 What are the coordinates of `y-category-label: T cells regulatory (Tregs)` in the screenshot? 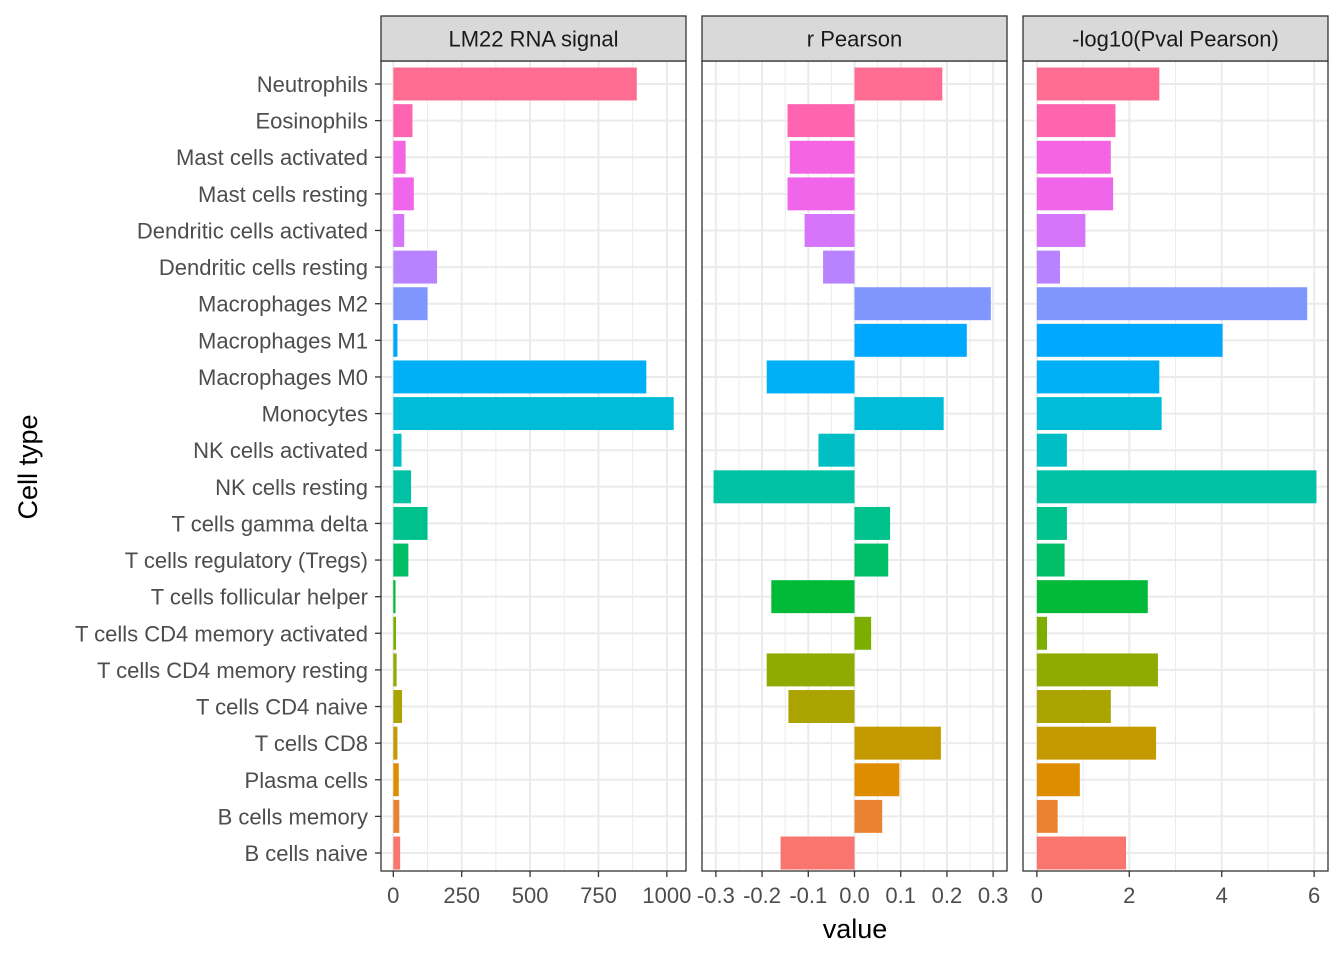 It's located at (246, 560).